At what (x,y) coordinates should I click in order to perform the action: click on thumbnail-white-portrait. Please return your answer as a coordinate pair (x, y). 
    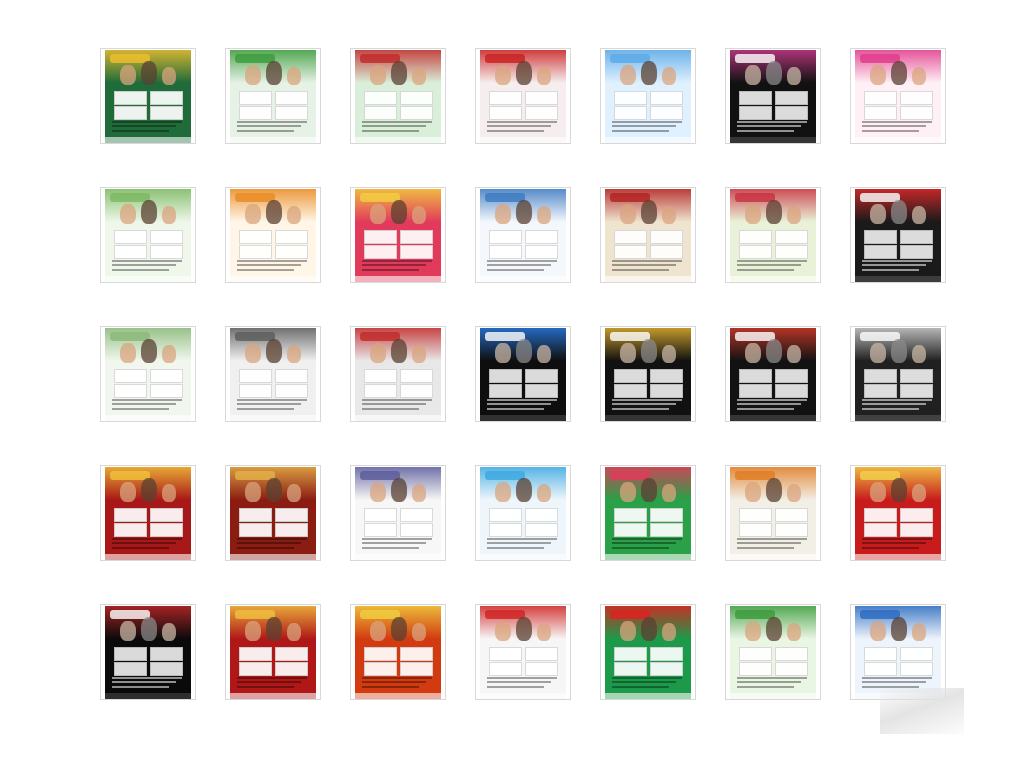
    Looking at the image, I should click on (398, 513).